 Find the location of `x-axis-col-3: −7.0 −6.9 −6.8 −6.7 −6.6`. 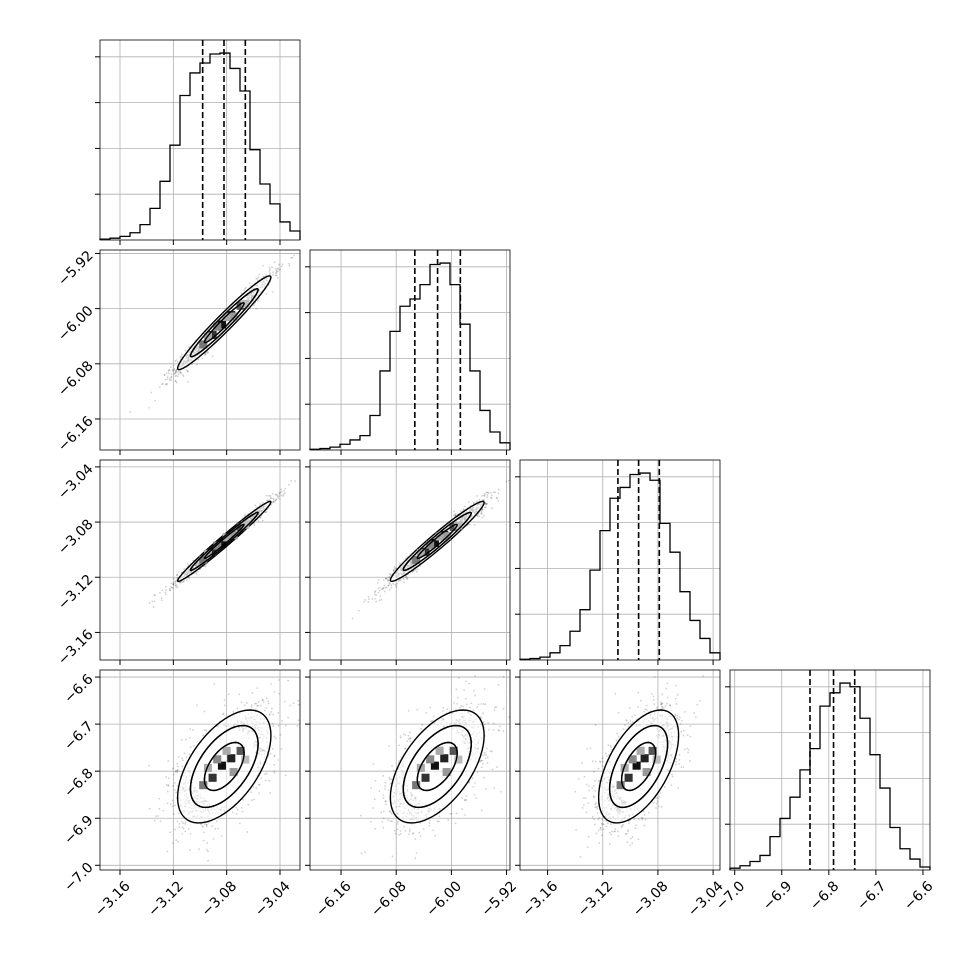

x-axis-col-3: −7.0 −6.9 −6.8 −6.7 −6.6 is located at coordinates (825, 892).